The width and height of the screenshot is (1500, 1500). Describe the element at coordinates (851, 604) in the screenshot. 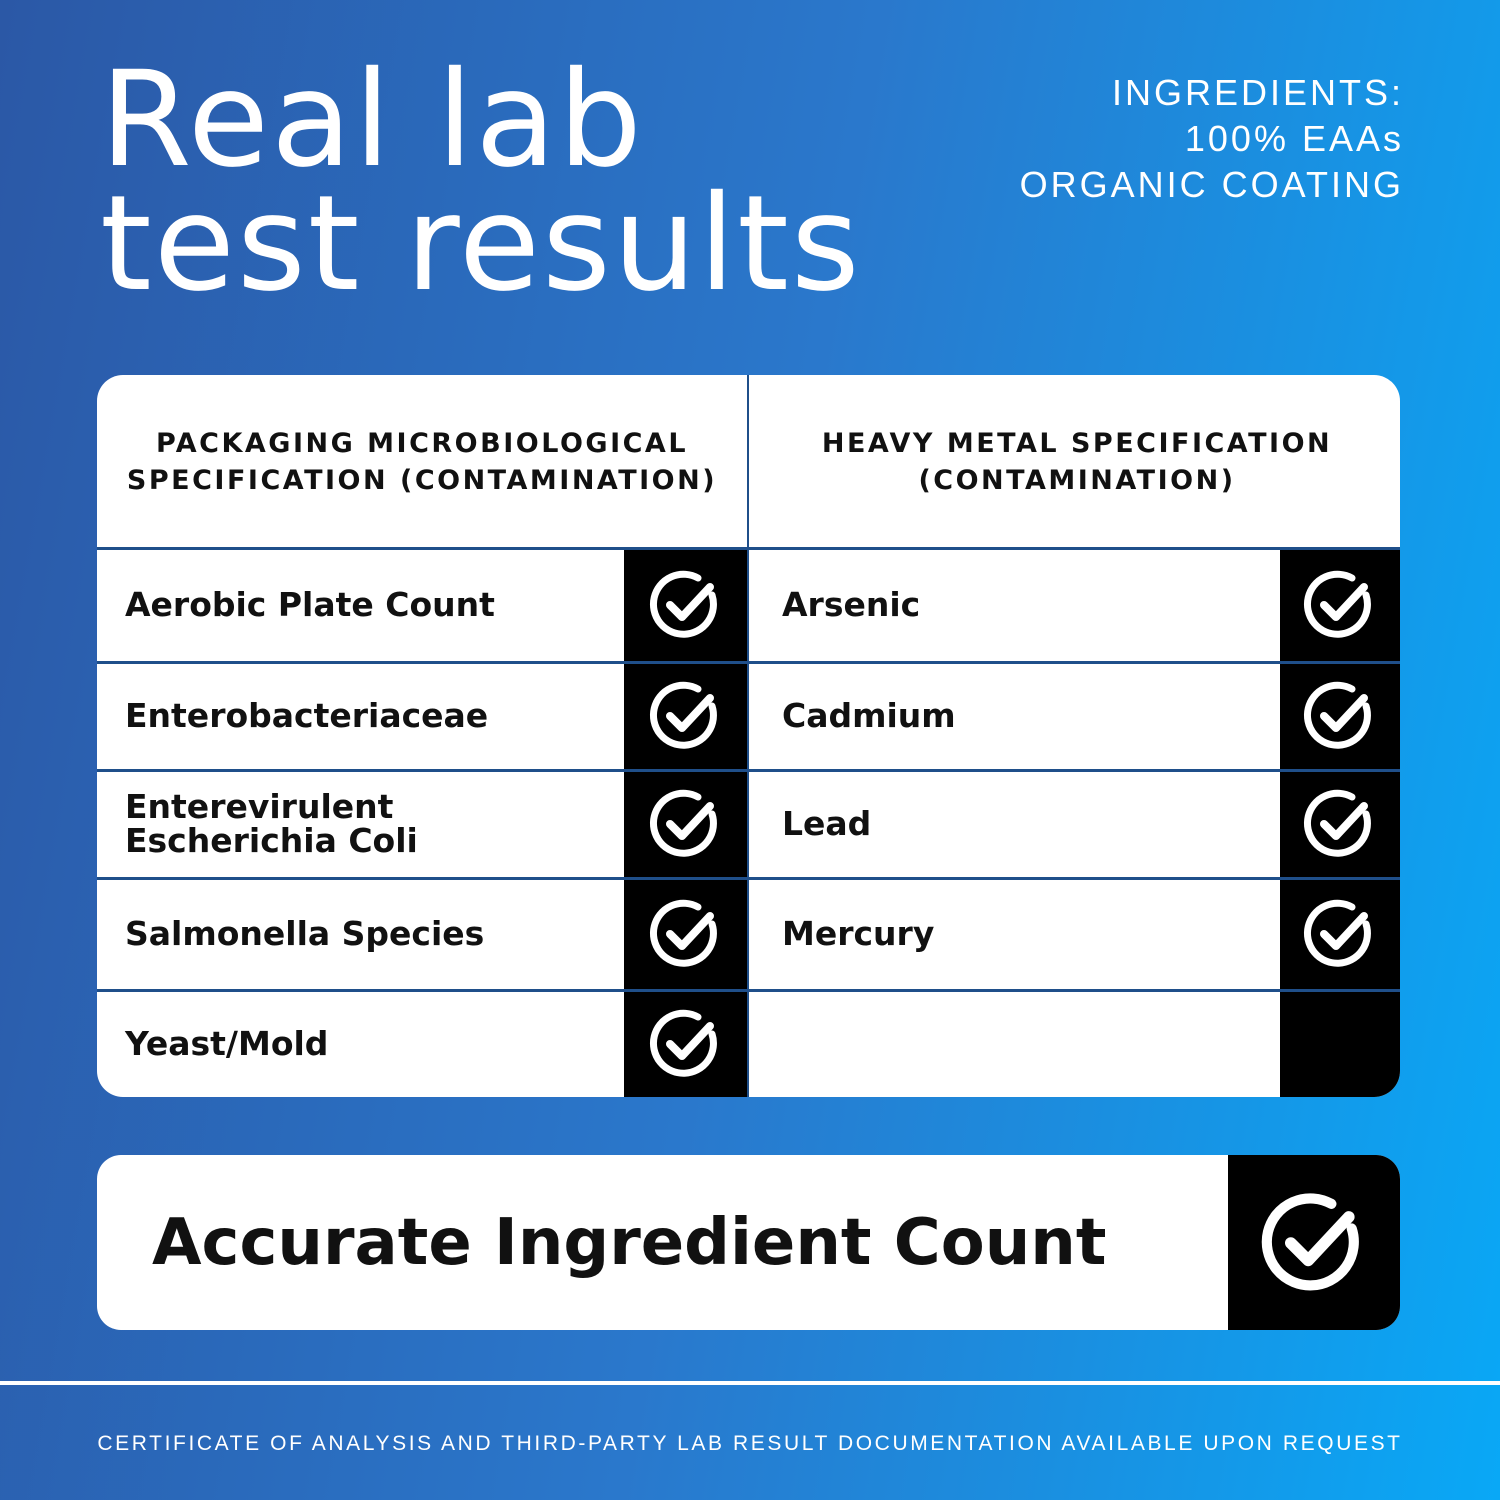

I see `right-item: Arsenic` at that location.